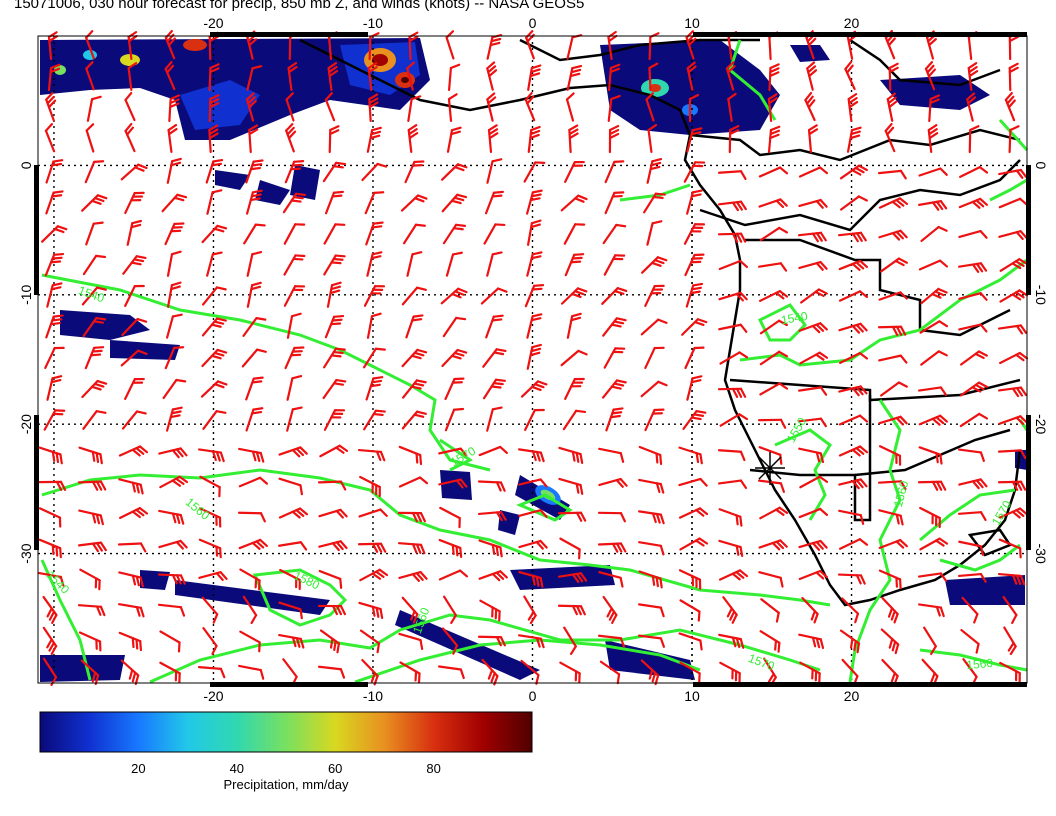 The width and height of the screenshot is (1056, 816). Describe the element at coordinates (307, 580) in the screenshot. I see `contour-label: 1580` at that location.